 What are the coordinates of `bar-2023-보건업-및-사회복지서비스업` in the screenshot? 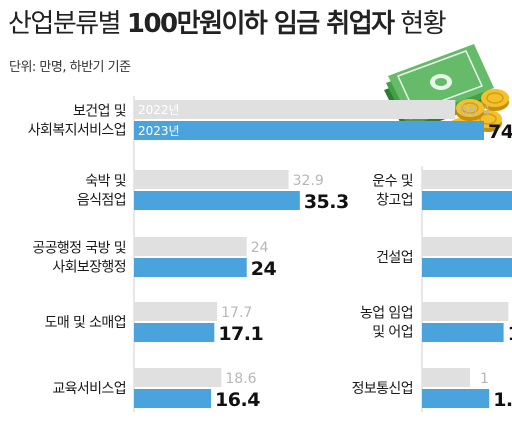 It's located at (309, 130).